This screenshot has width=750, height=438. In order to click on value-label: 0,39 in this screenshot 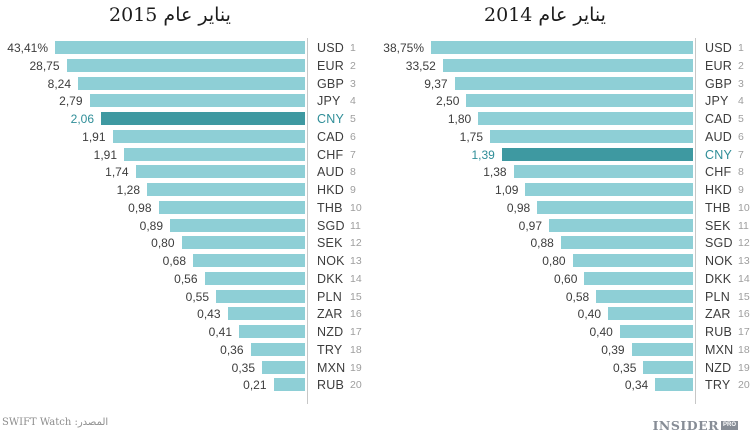, I will do `click(613, 349)`.